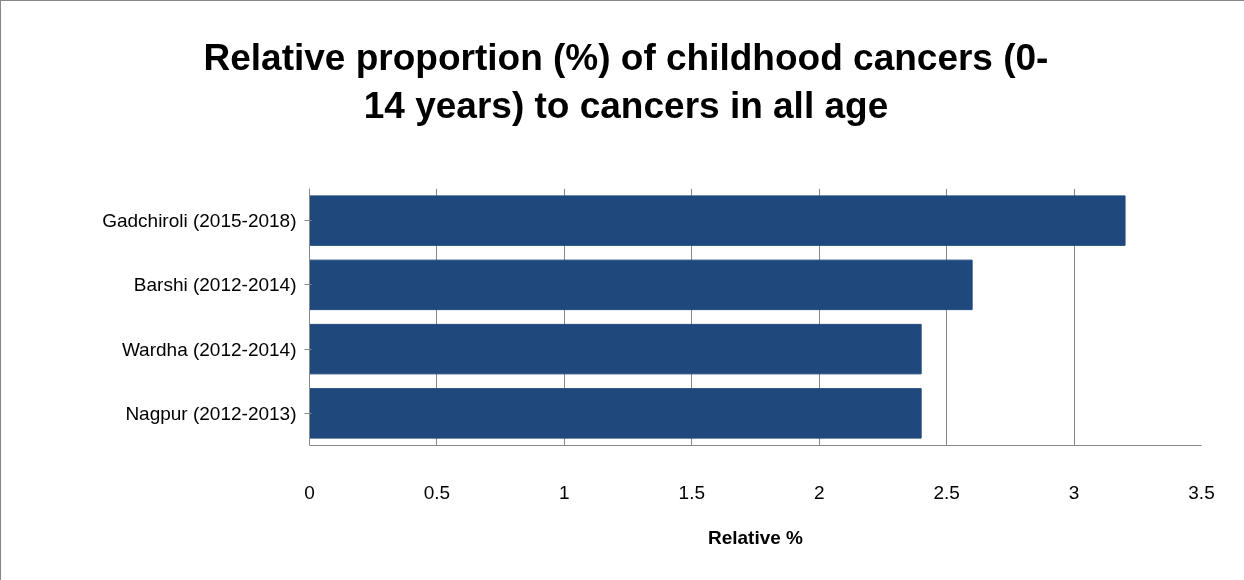 This screenshot has width=1244, height=580. I want to click on chart-title: Relative proportion (%) of childhood cancers (0-14 years) to cancers in all age, so click(626, 82).